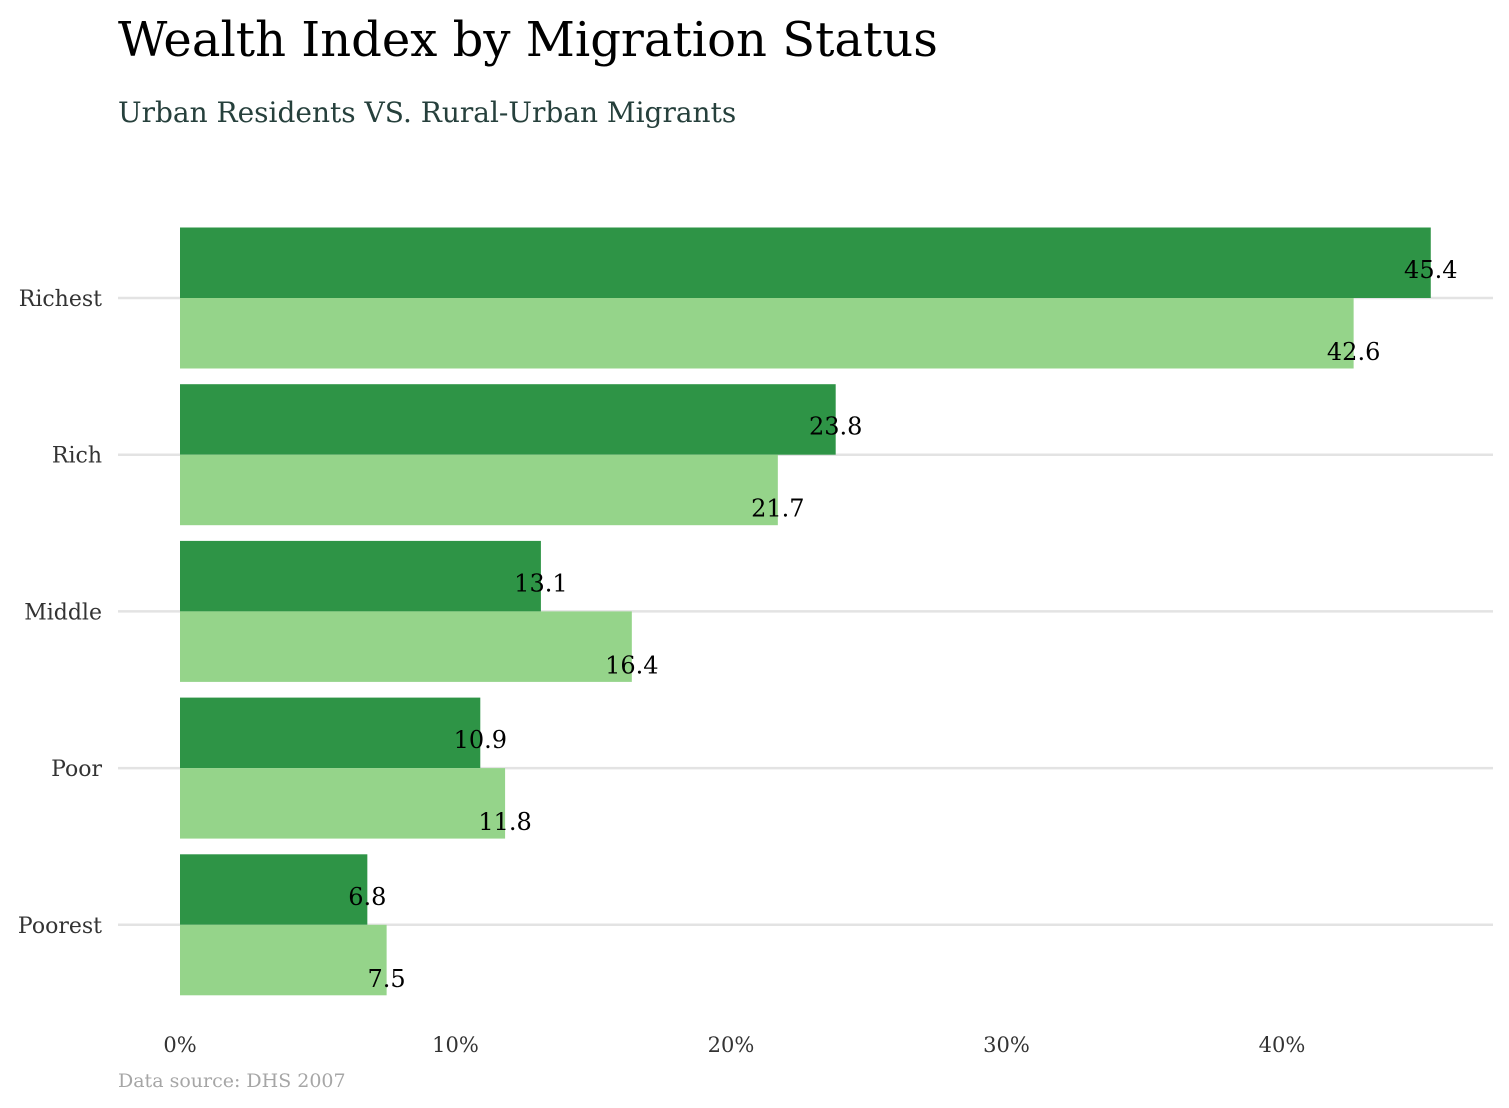 This screenshot has height=1108, width=1509. Describe the element at coordinates (1430, 270) in the screenshot. I see `value-label-richest-series-1: 45.4` at that location.